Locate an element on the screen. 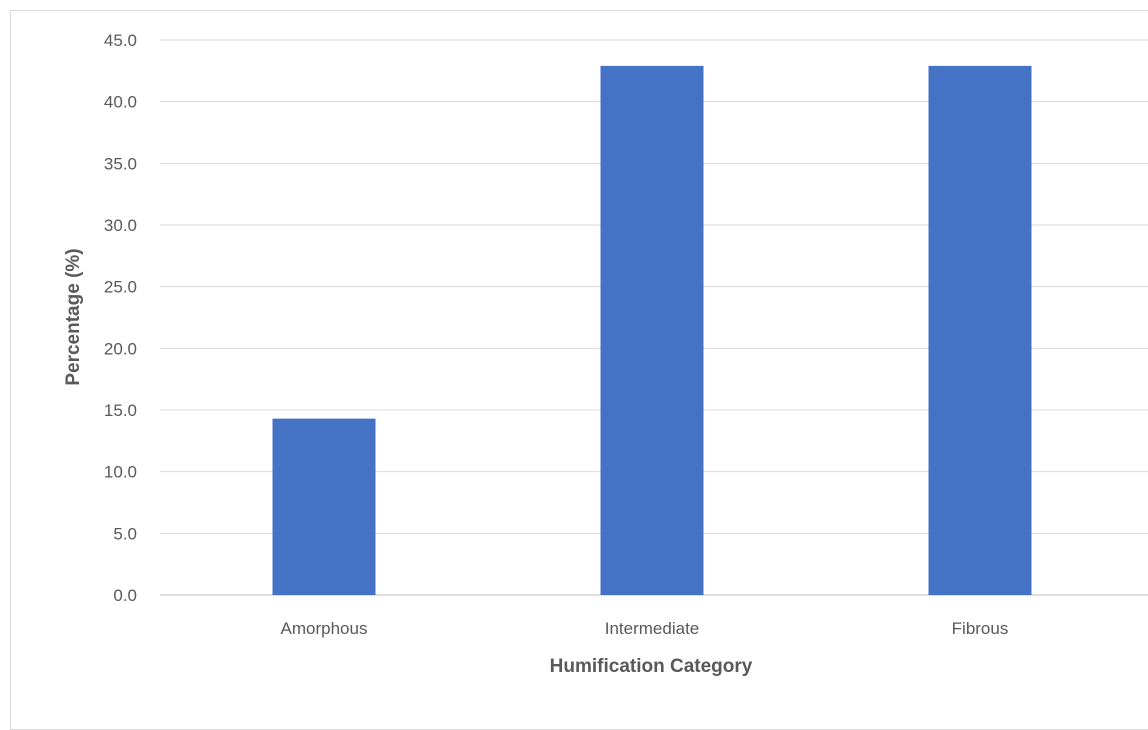 The height and width of the screenshot is (730, 1148). x-tick-label: Fibrous is located at coordinates (980, 628).